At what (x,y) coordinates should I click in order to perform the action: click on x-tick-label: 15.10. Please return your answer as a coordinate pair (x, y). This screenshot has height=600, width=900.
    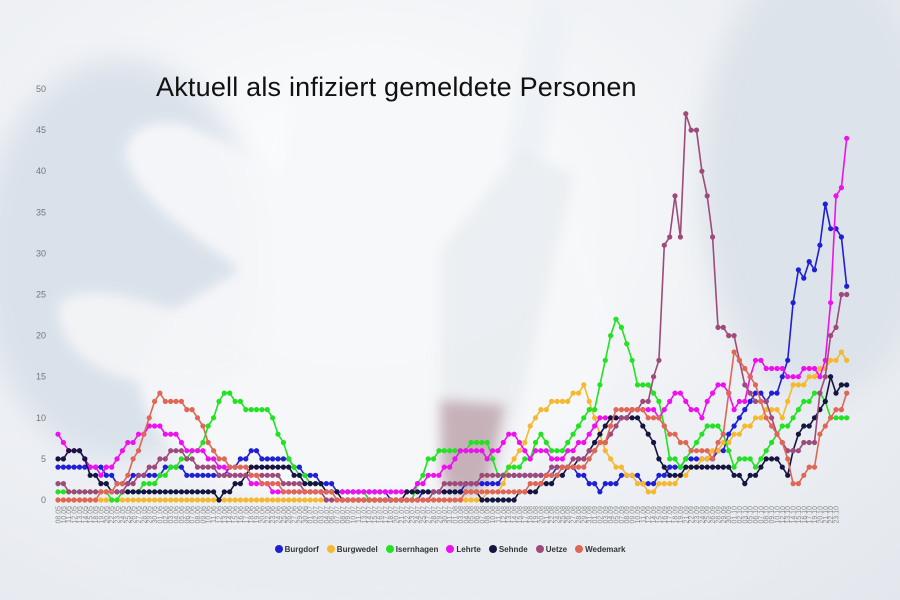
    Looking at the image, I should click on (799, 515).